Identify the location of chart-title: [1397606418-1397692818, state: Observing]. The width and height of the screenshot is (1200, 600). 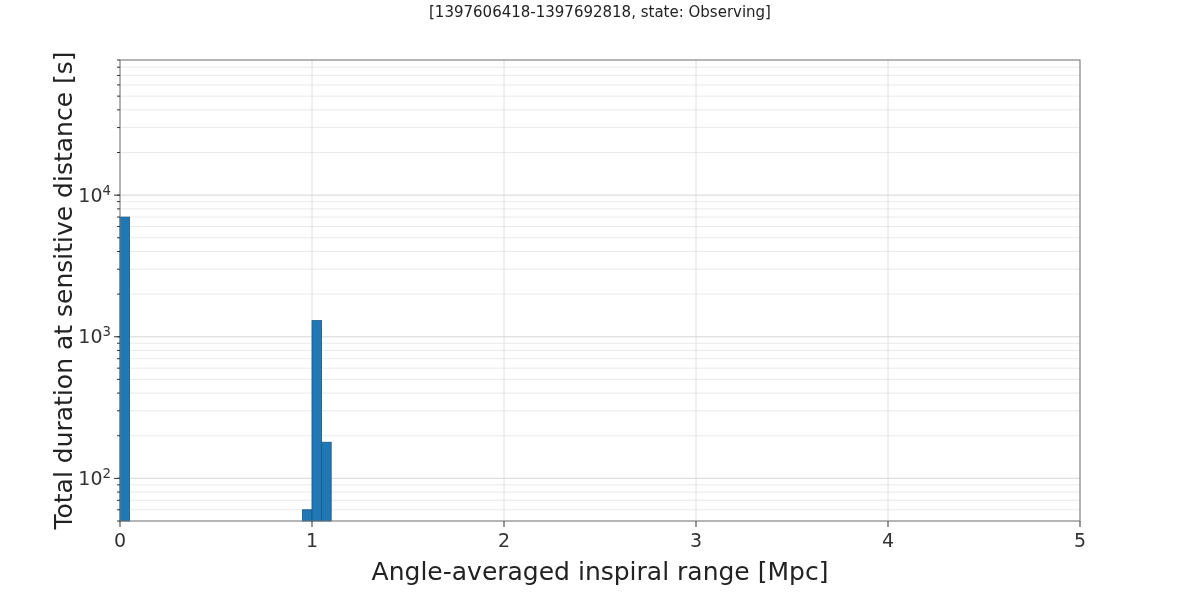
(600, 12).